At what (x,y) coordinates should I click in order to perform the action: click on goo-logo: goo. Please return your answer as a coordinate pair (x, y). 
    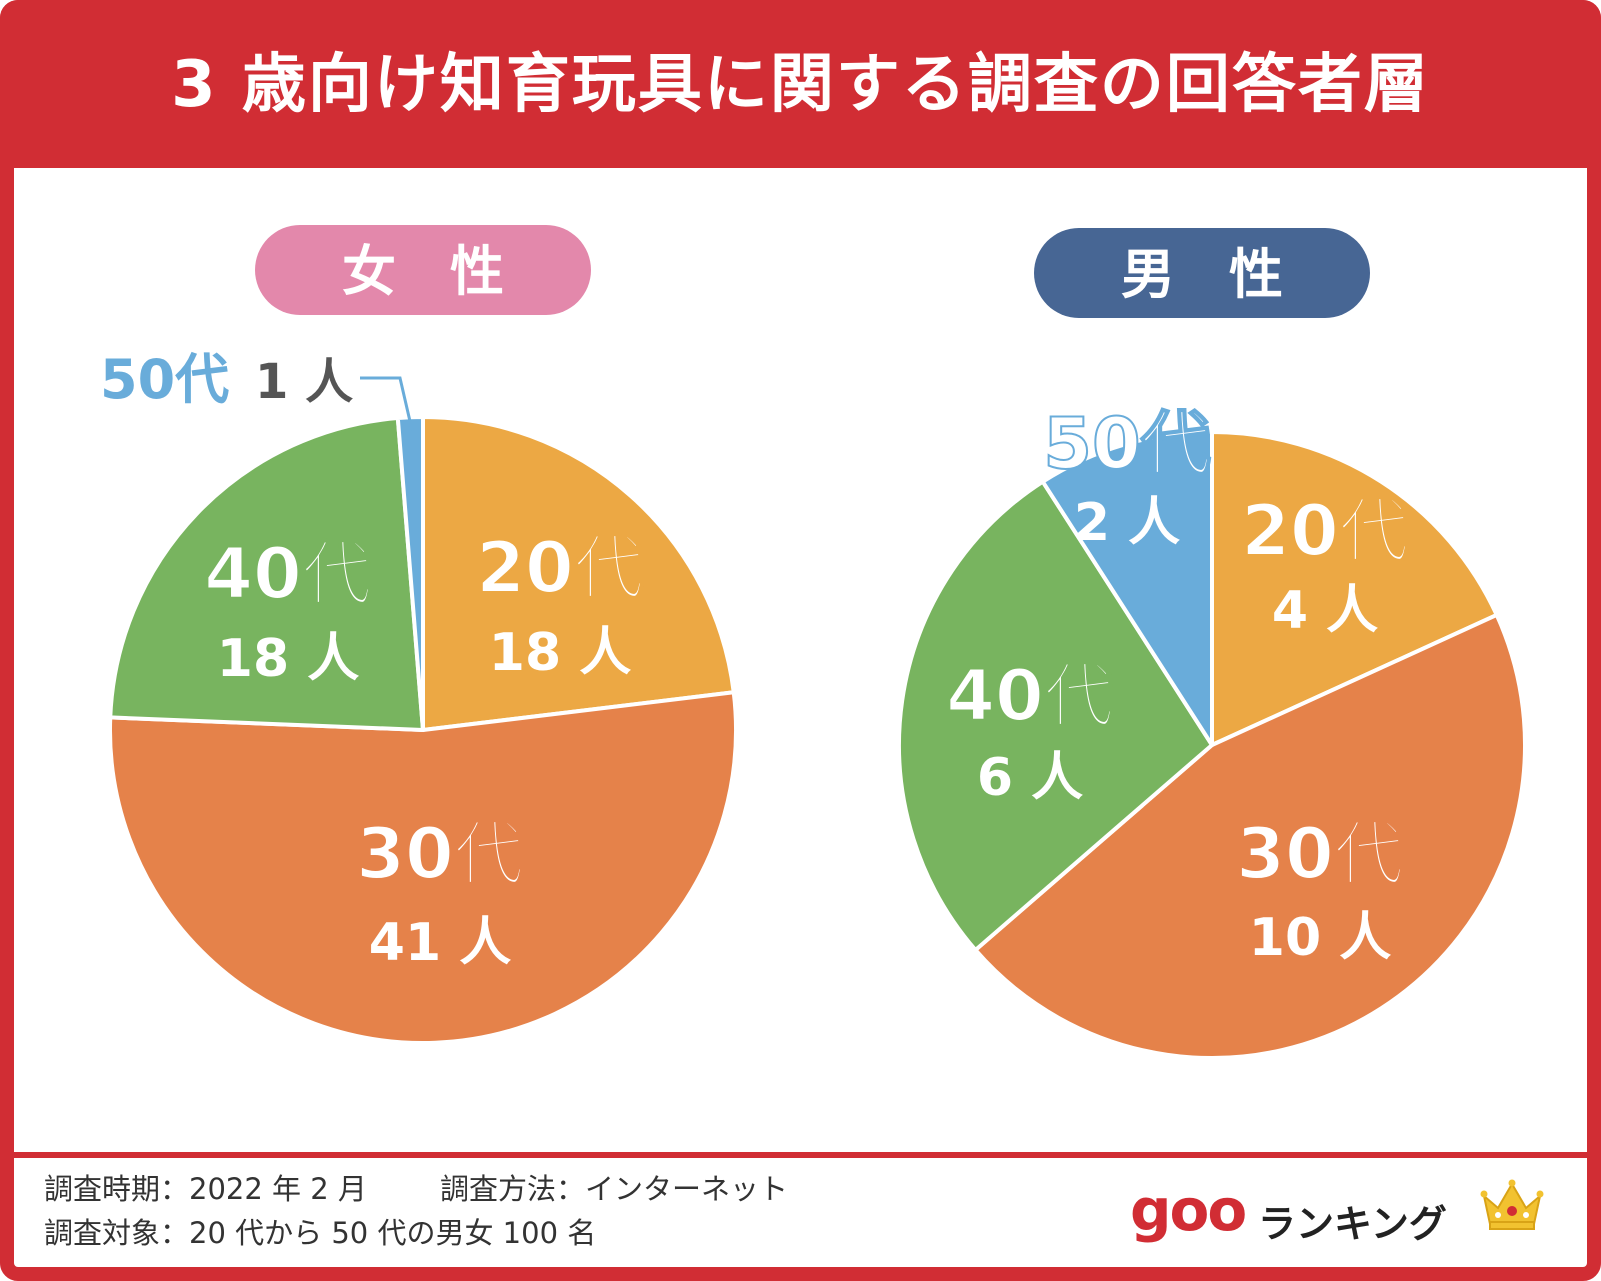
    Looking at the image, I should click on (1188, 1210).